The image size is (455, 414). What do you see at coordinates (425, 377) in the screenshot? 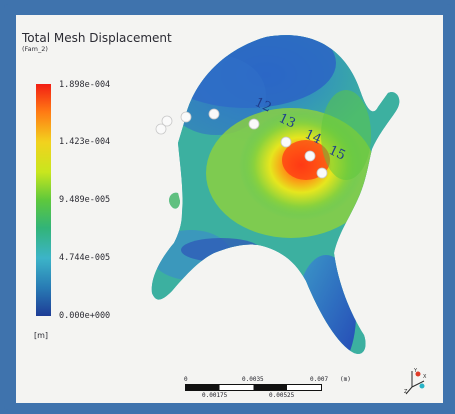
I see `triad-x: X` at bounding box center [425, 377].